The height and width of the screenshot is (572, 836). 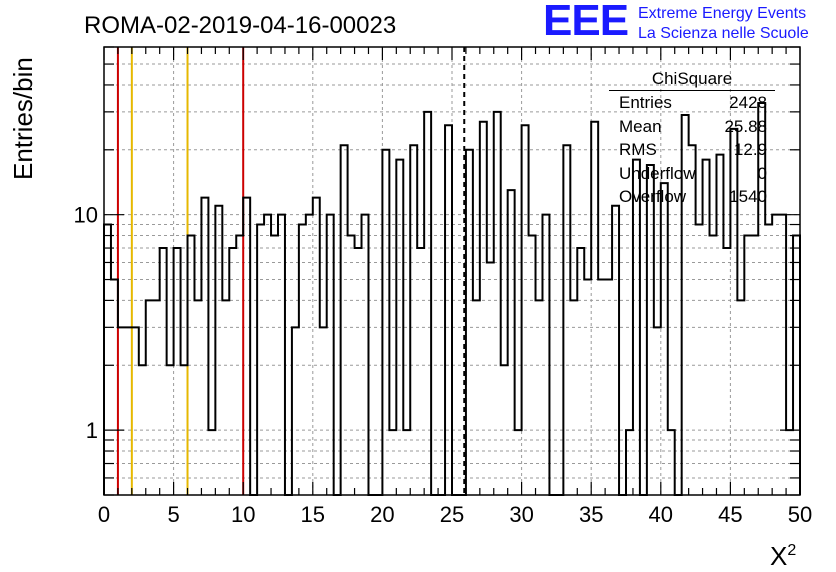 What do you see at coordinates (745, 126) in the screenshot?
I see `stats-value: 25.88` at bounding box center [745, 126].